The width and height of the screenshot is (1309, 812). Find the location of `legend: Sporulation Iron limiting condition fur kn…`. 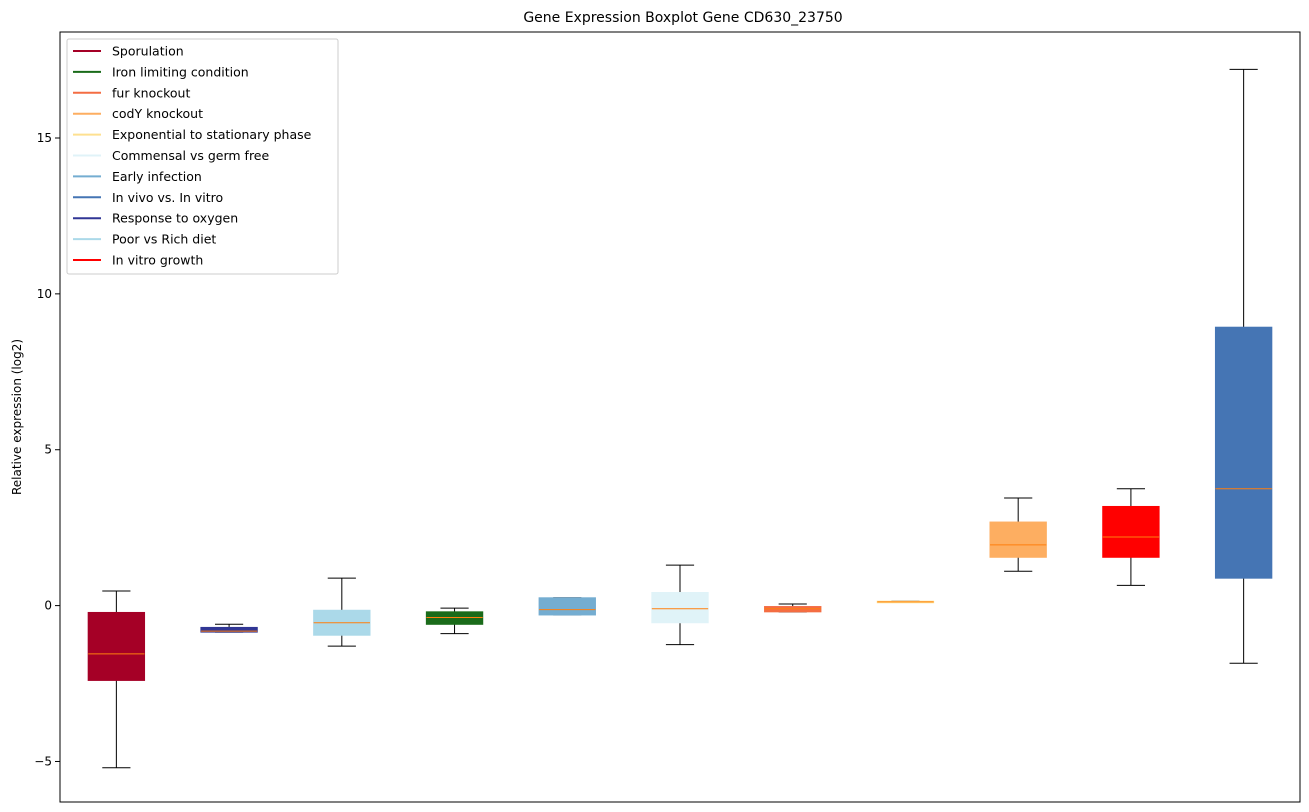

legend: Sporulation Iron limiting condition fur kn… is located at coordinates (202, 156).